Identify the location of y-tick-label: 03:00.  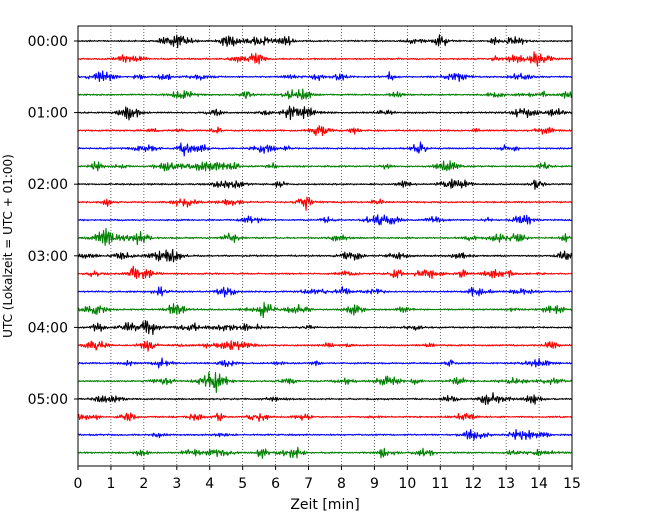
(48, 257).